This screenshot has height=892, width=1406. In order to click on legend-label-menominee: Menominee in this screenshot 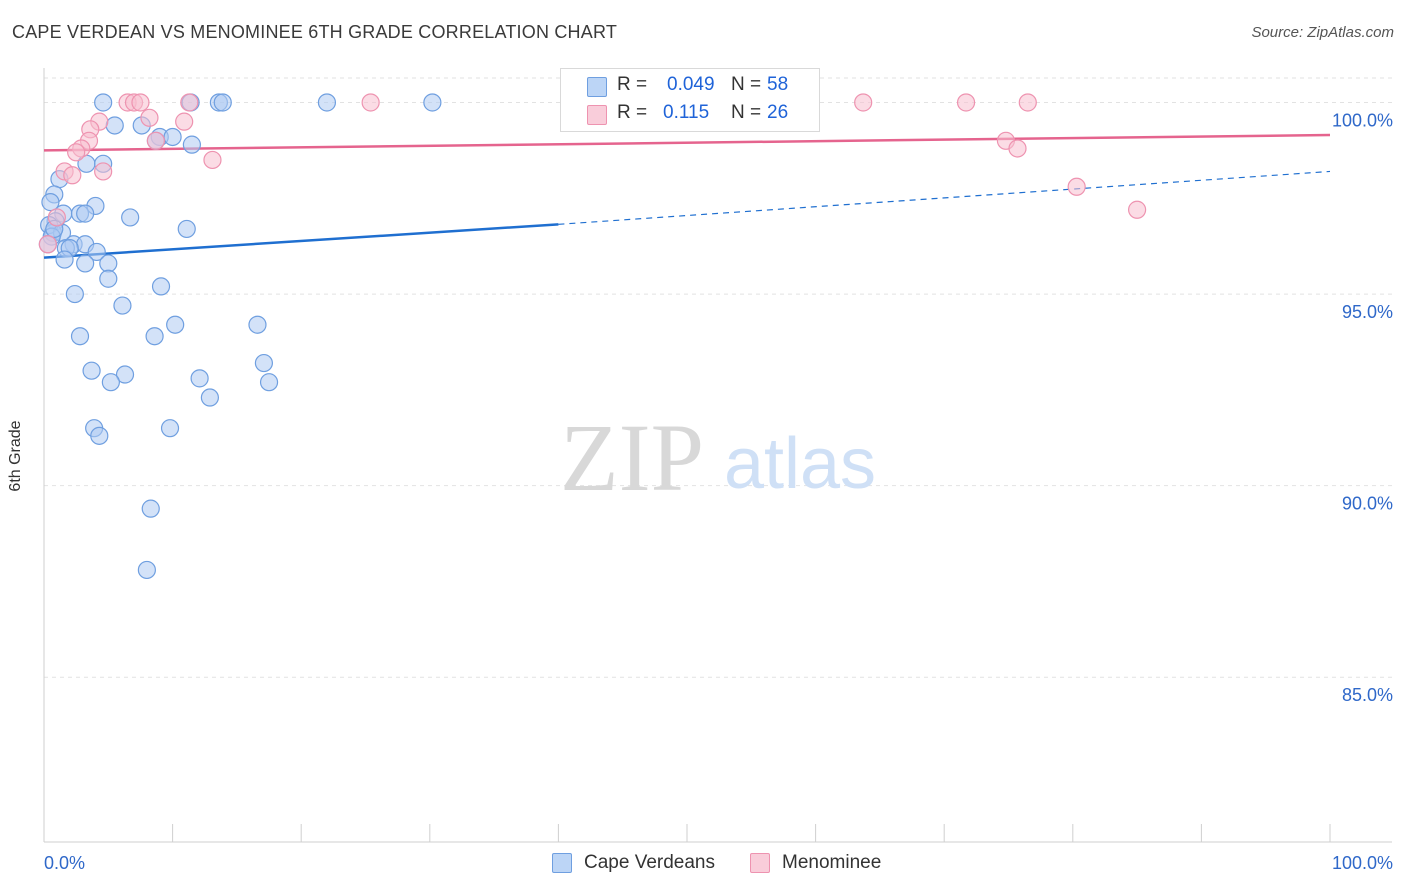, I will do `click(832, 862)`.